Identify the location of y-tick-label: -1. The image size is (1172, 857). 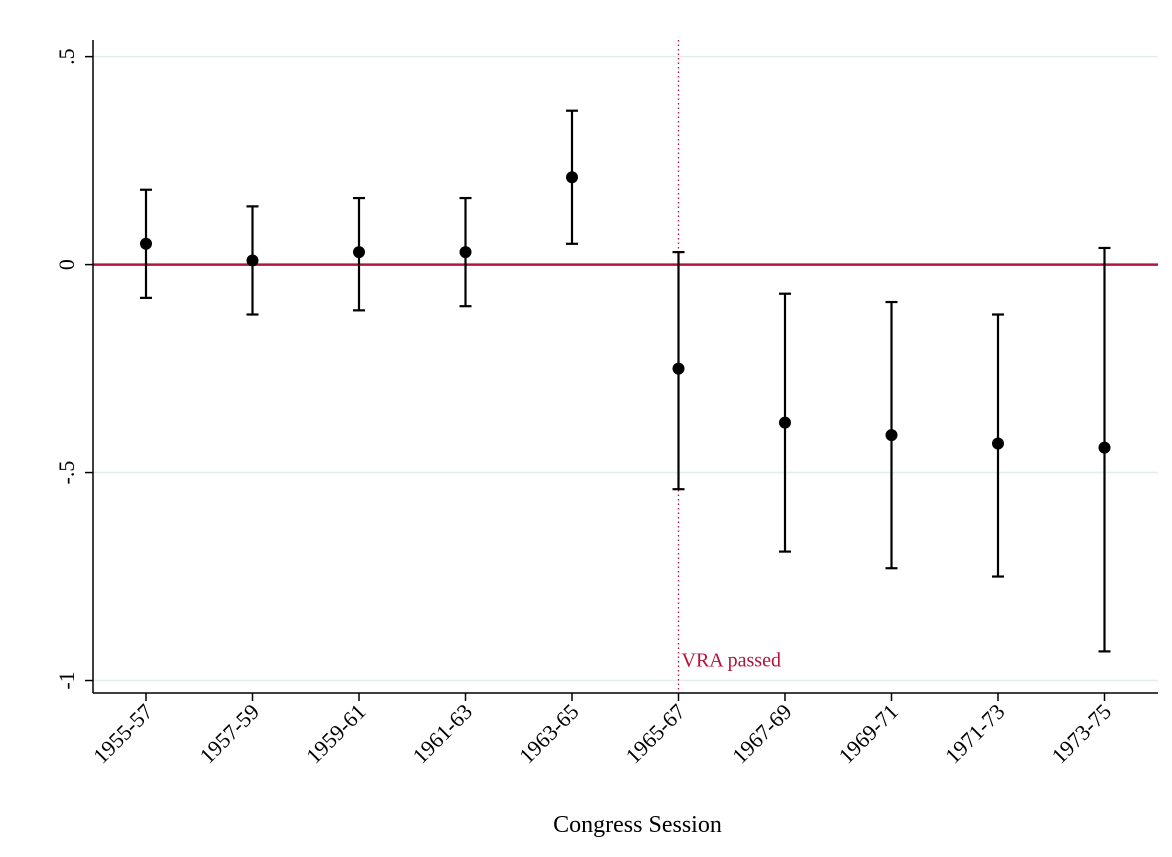
(66, 680).